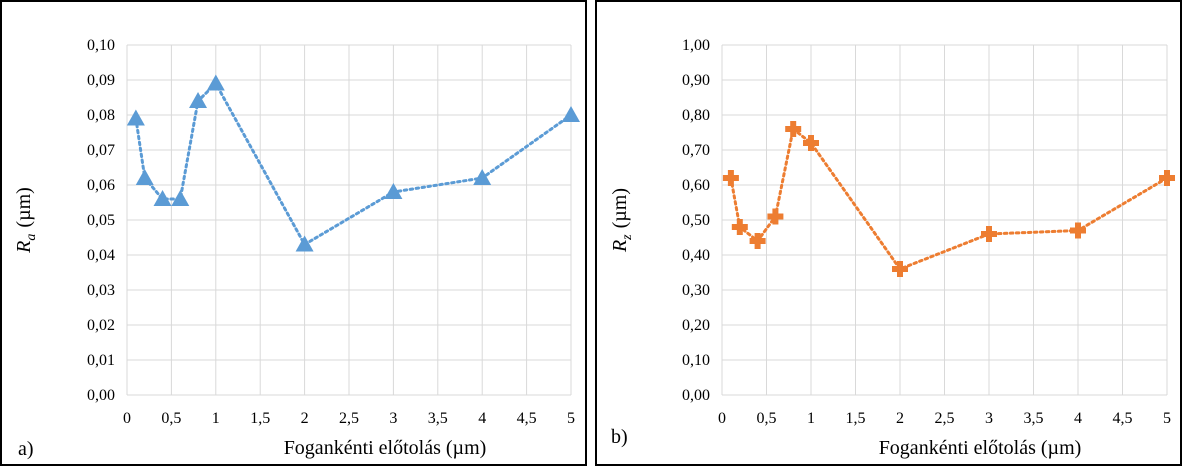 The width and height of the screenshot is (1182, 466). What do you see at coordinates (696, 255) in the screenshot?
I see `y-tick-label: 0,40` at bounding box center [696, 255].